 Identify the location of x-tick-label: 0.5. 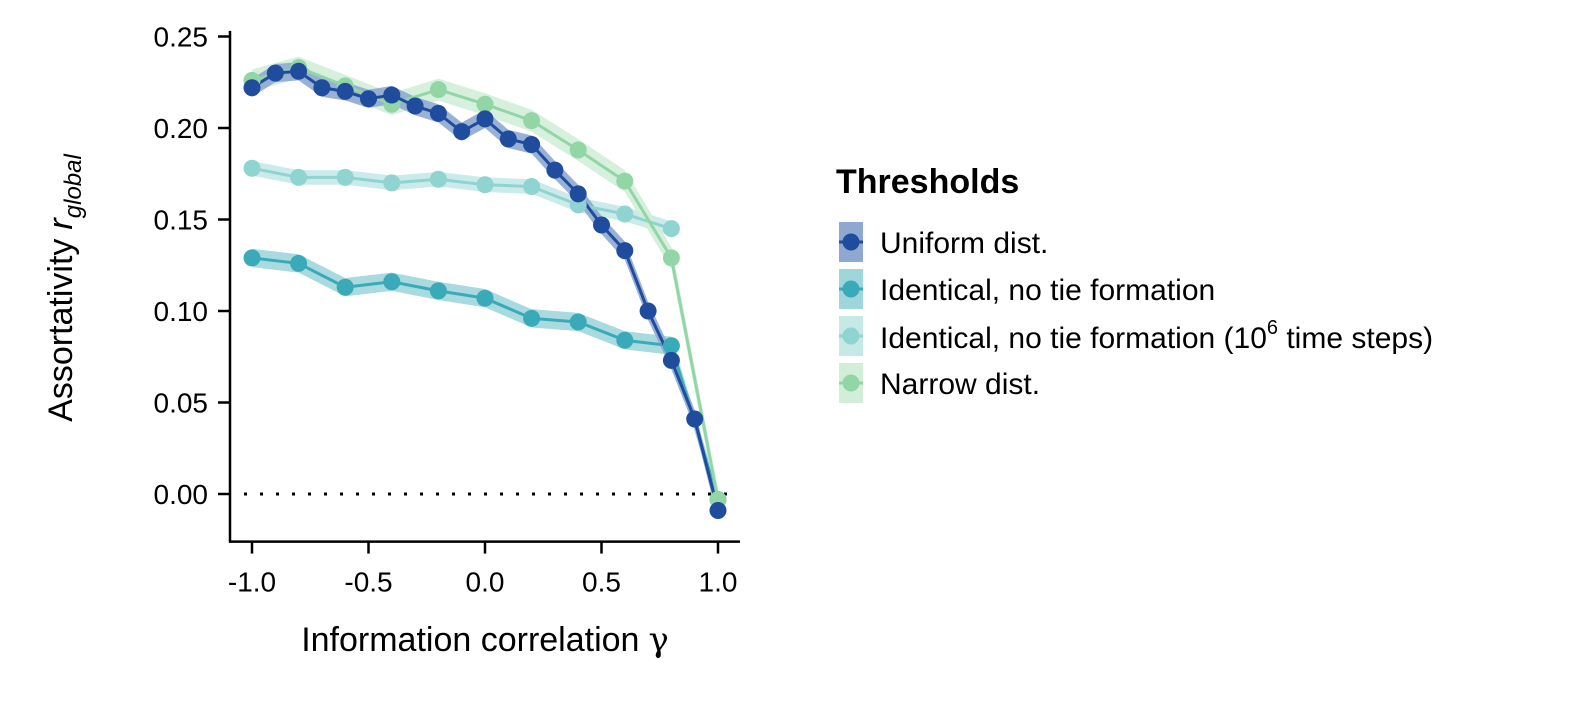
(601, 582).